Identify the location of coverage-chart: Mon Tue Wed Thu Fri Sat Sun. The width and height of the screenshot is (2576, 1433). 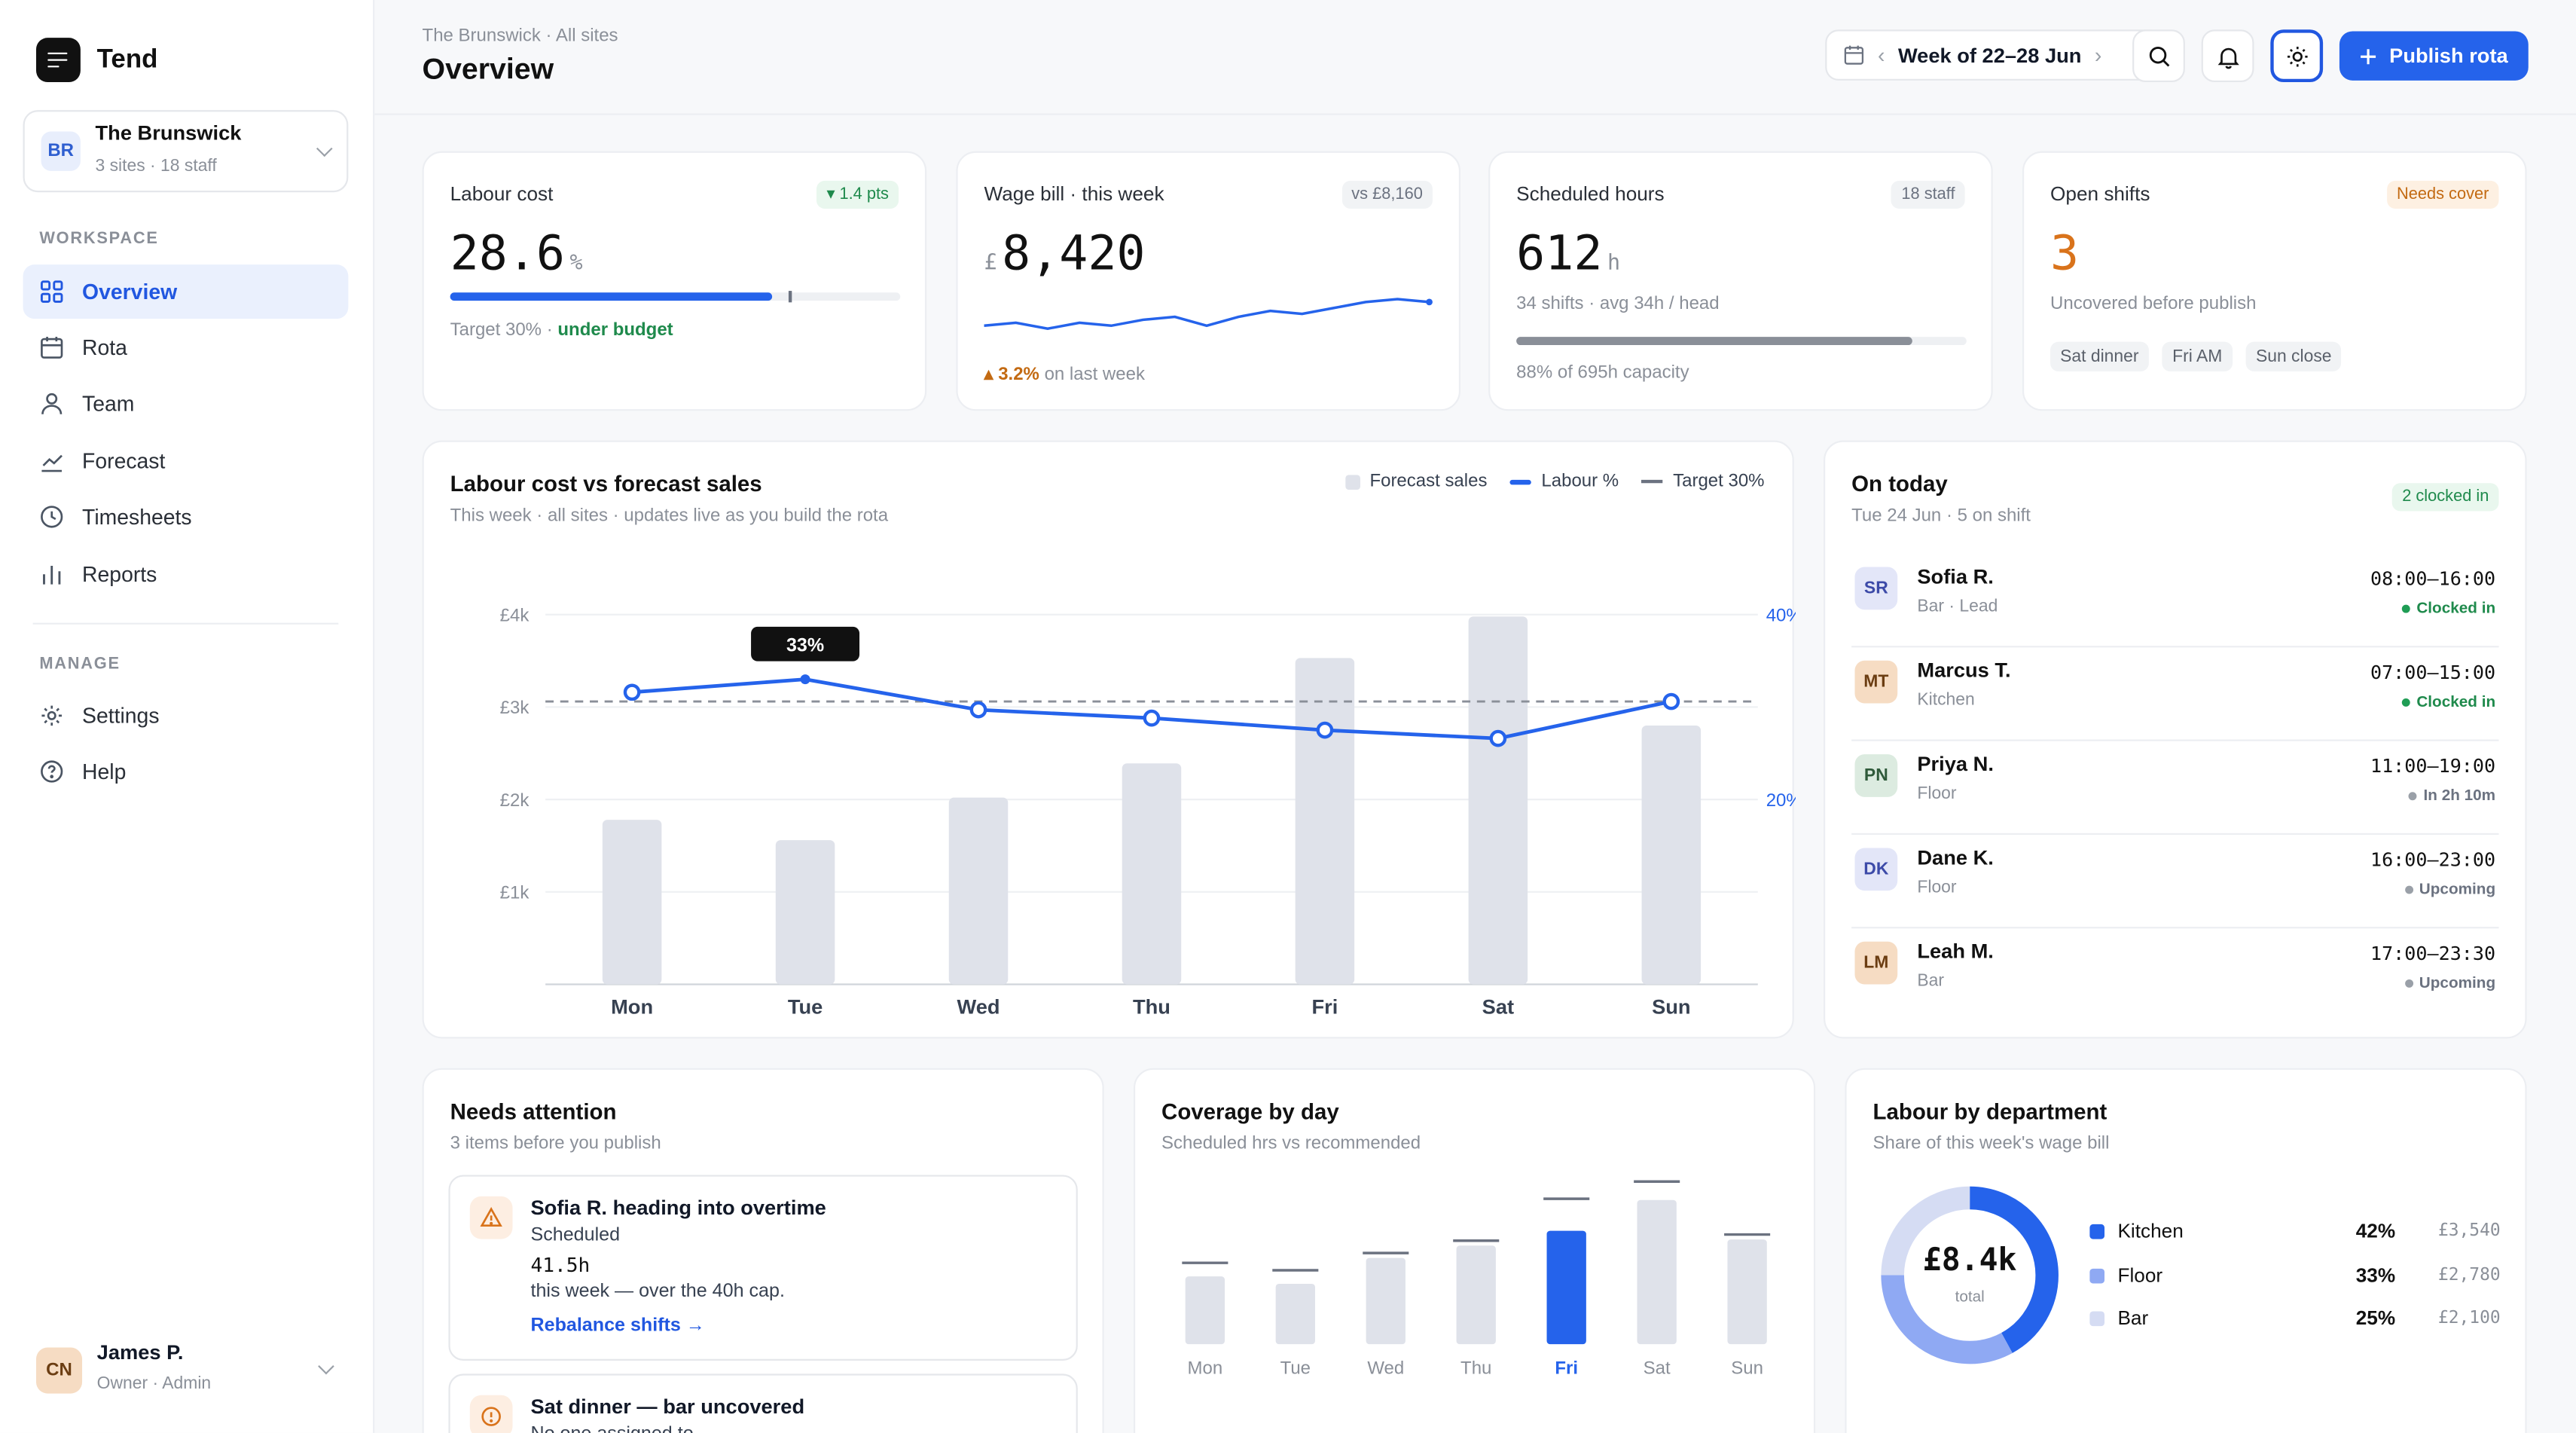
(1477, 1279).